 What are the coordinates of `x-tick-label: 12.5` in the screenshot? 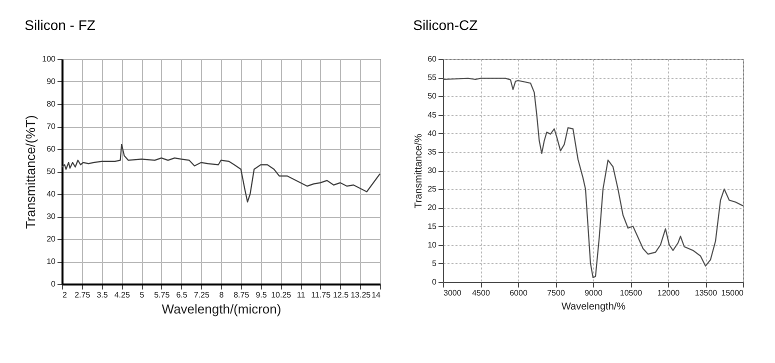 It's located at (341, 295).